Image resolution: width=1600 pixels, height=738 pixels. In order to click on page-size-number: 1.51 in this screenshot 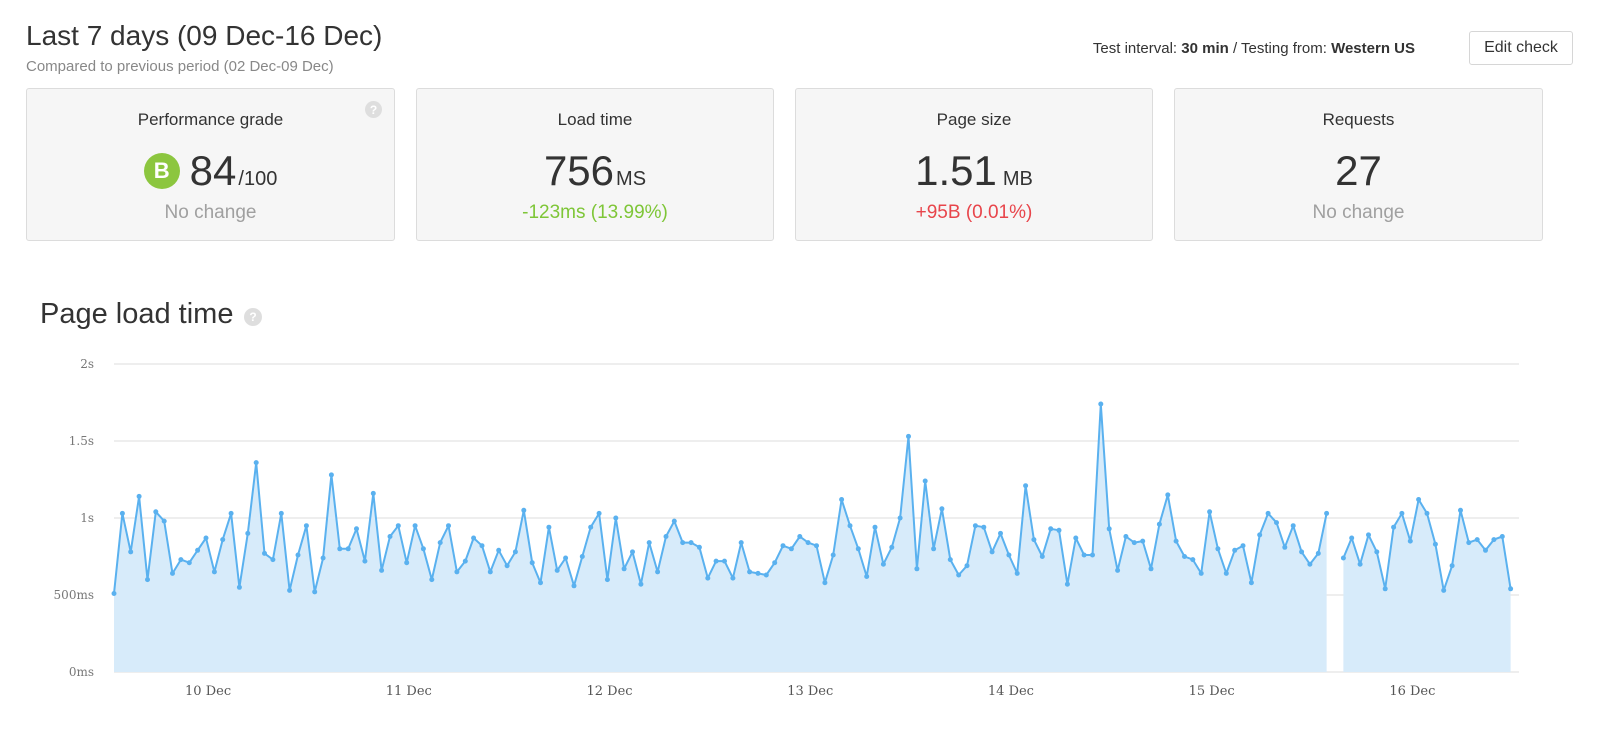, I will do `click(956, 170)`.